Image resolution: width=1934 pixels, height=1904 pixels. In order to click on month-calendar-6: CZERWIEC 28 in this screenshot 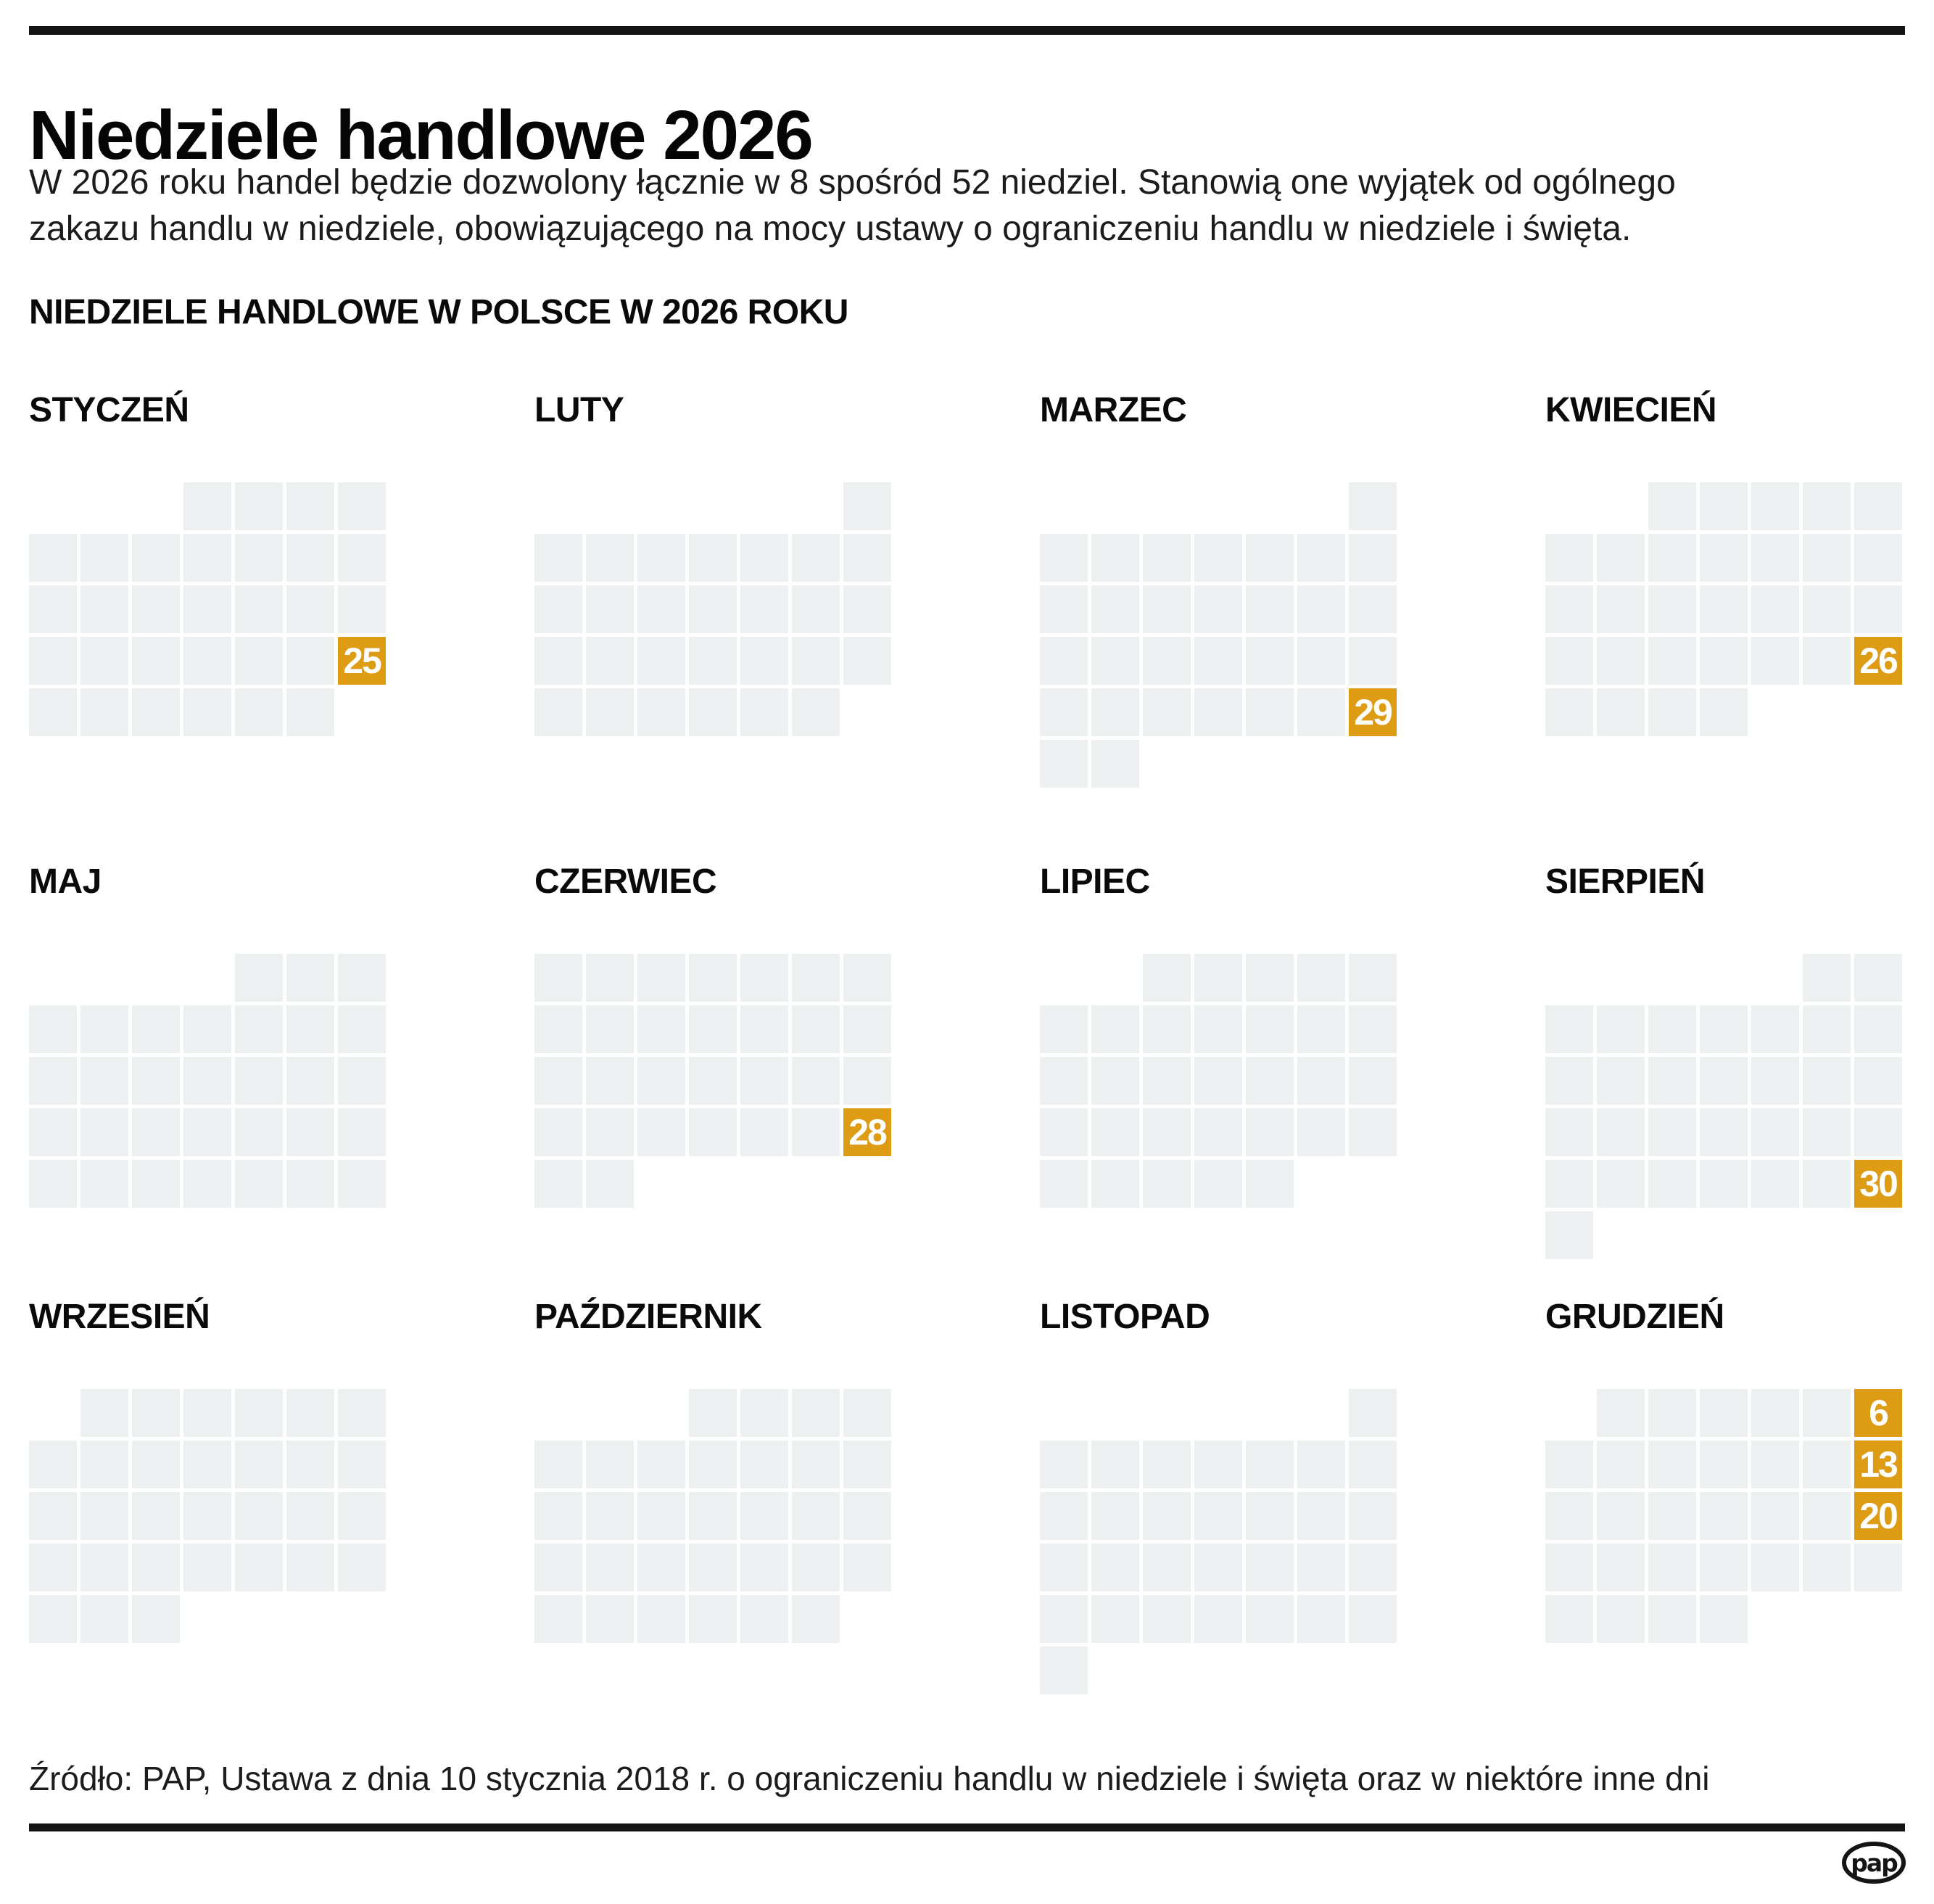, I will do `click(712, 1035)`.